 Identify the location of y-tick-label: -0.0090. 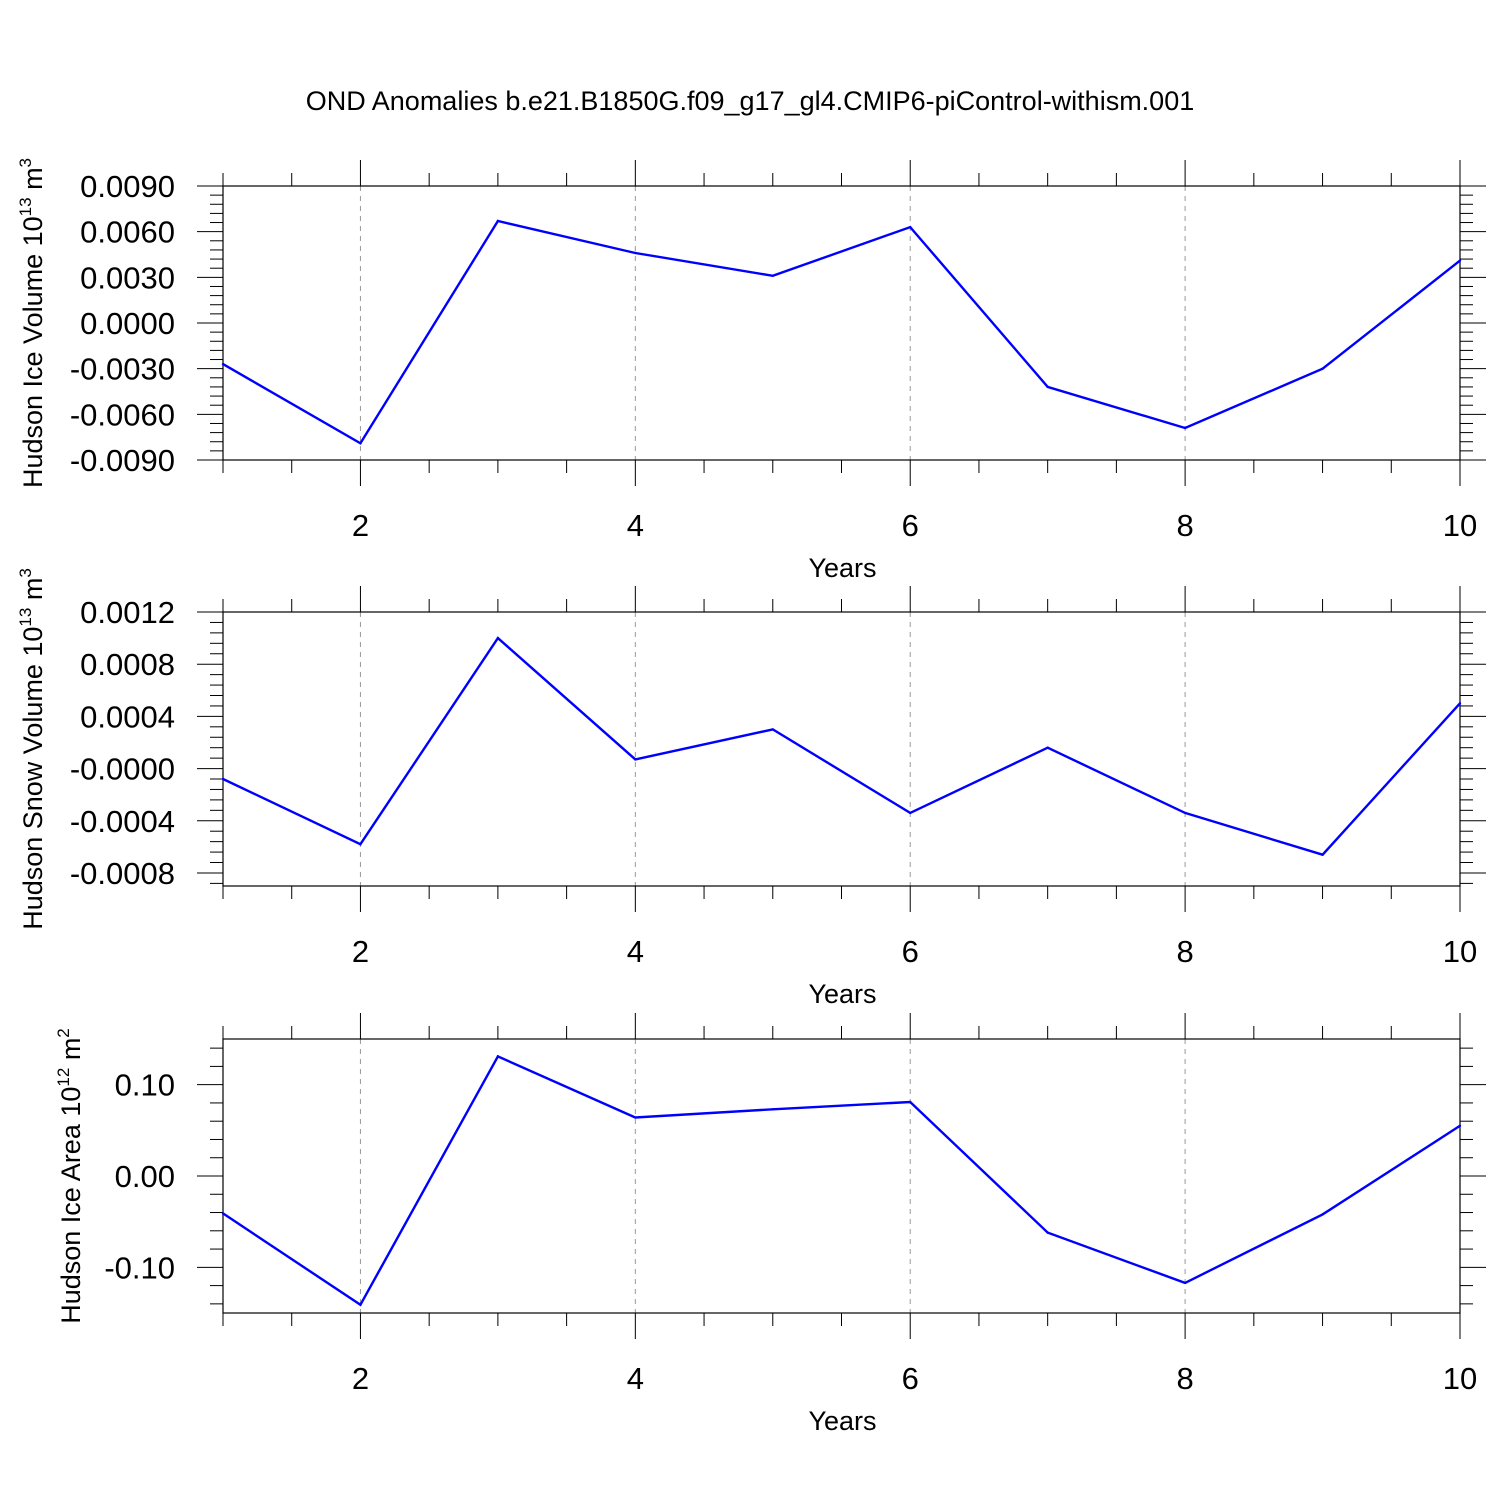
(122, 460).